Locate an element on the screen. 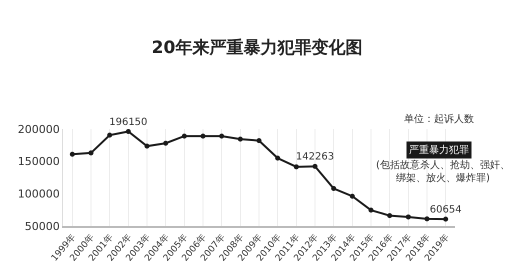  annotation: (包括故意杀人、抢劫、强奸、绑架、放火、爆炸罪) is located at coordinates (443, 171).